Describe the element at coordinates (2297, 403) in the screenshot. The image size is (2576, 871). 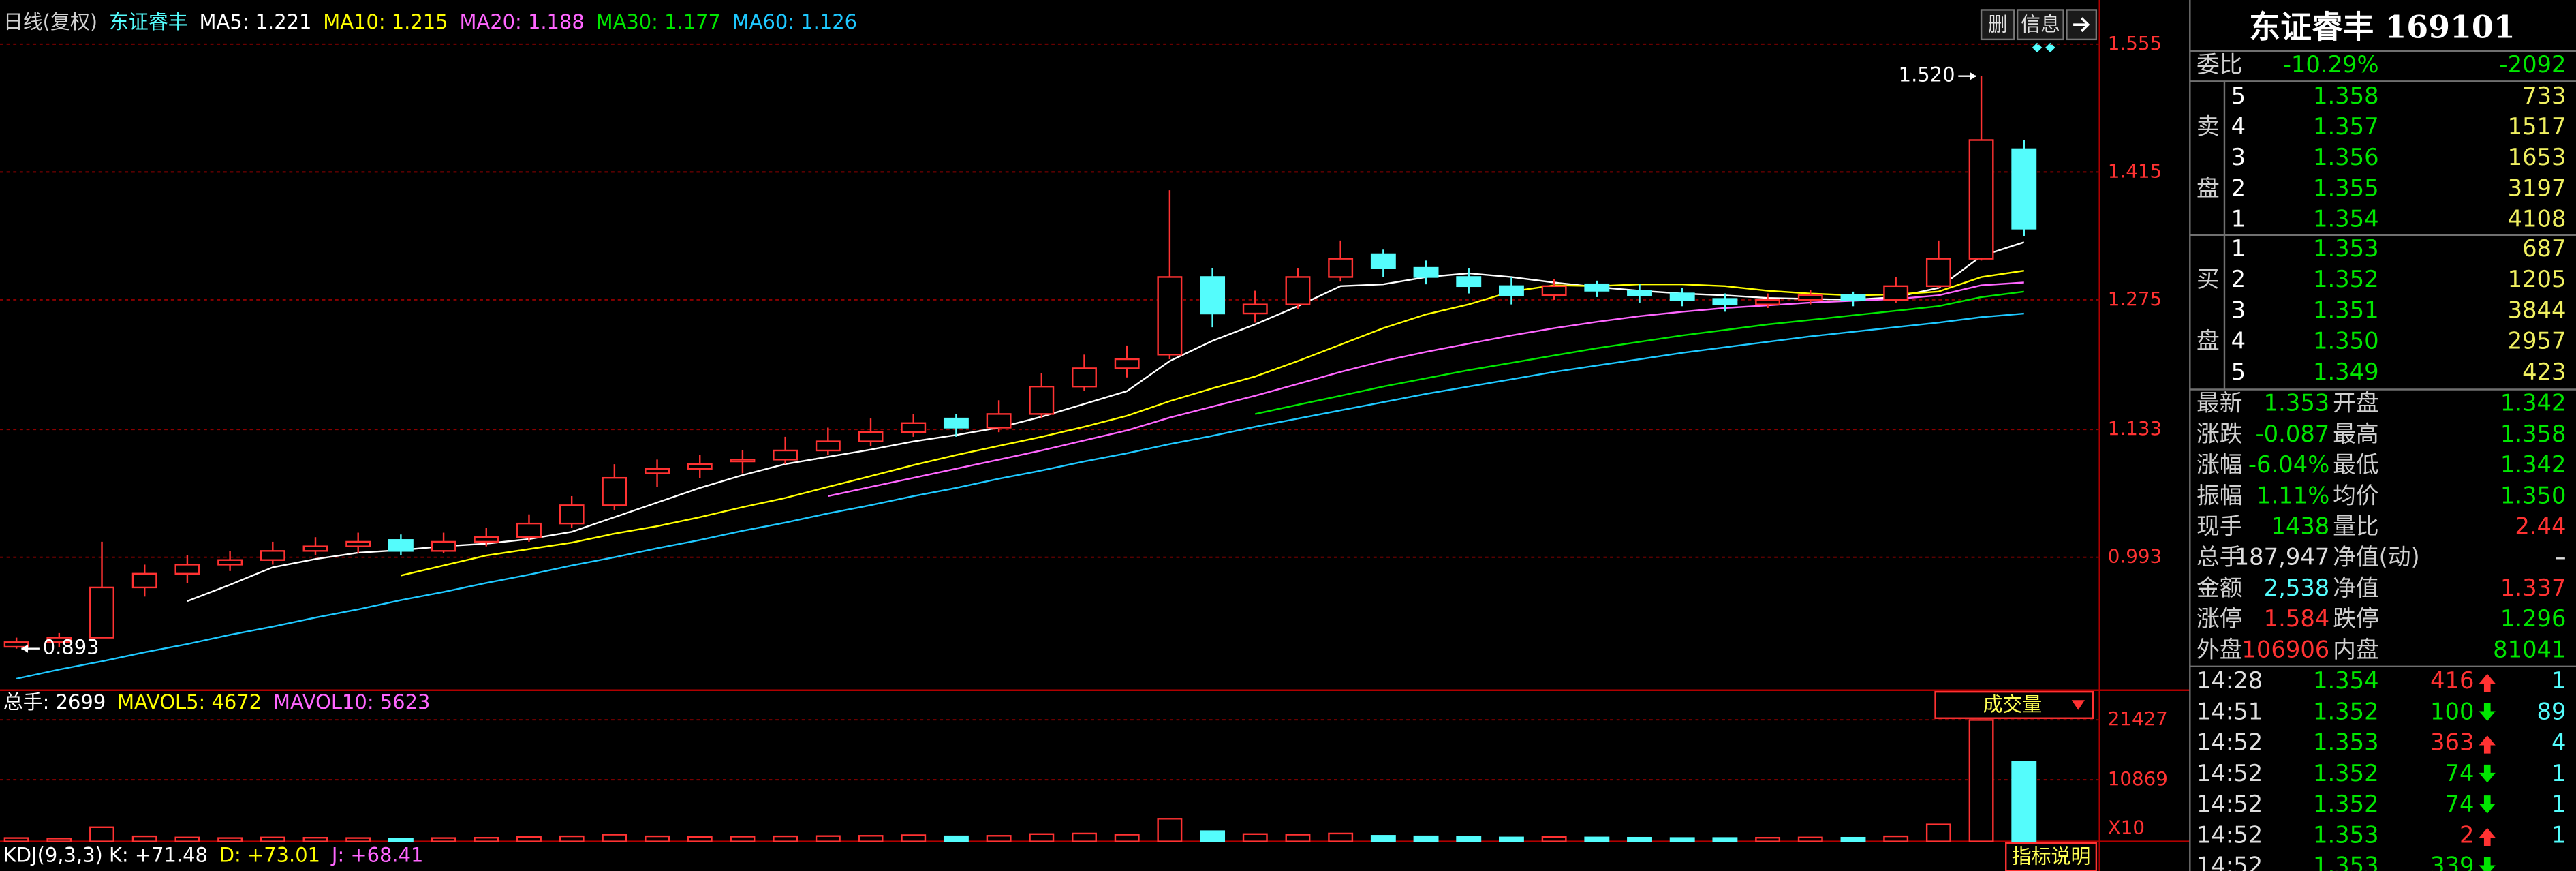
I see `stat-value: 1.353` at that location.